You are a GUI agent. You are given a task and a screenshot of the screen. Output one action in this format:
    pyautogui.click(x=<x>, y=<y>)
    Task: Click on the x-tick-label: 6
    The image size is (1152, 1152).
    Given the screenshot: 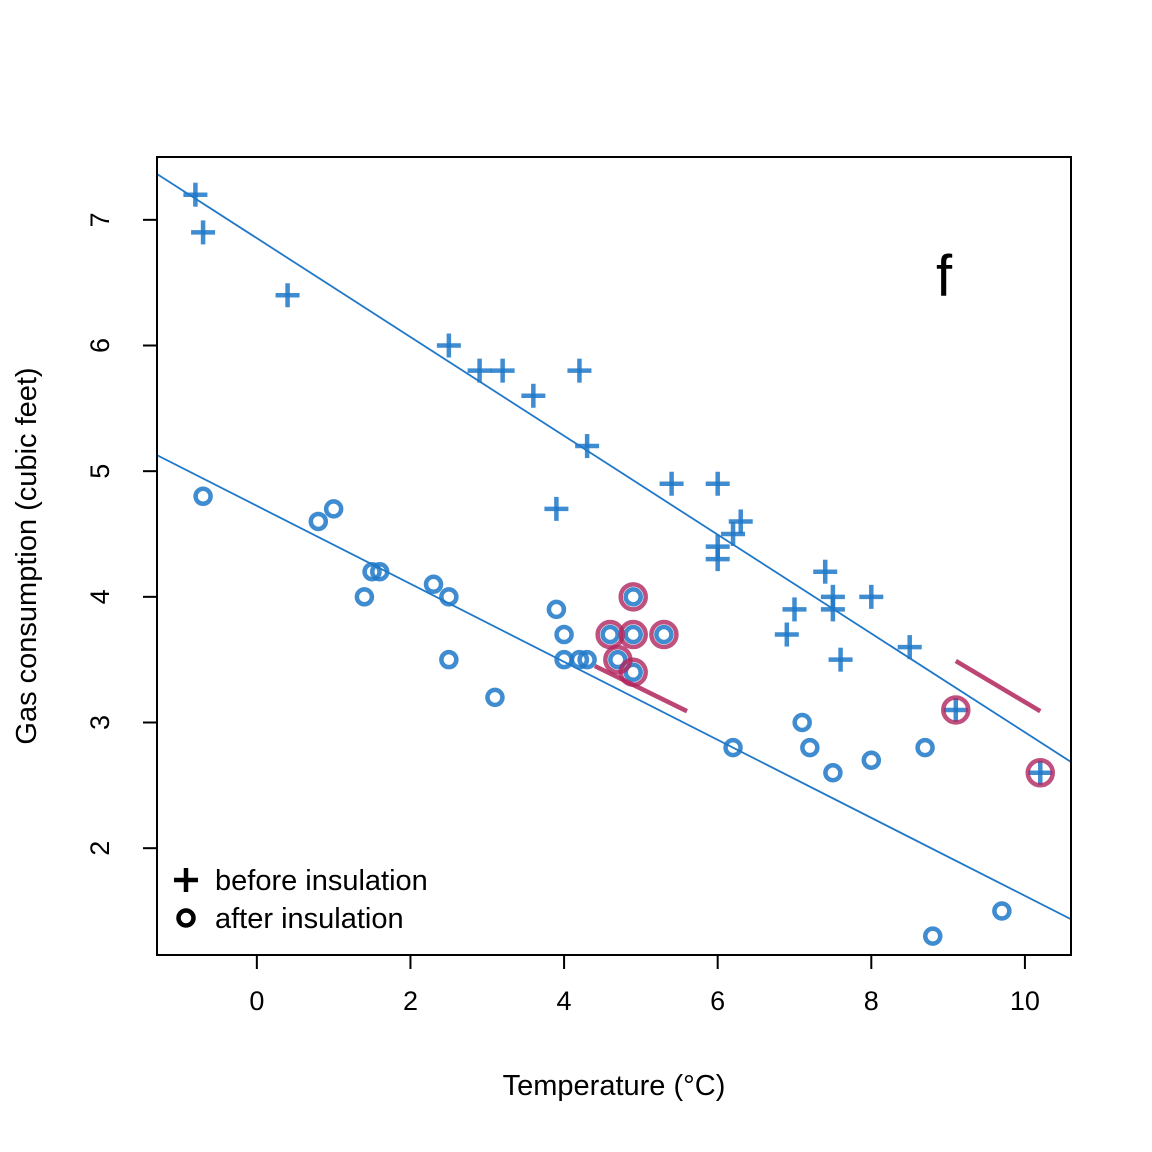 What is the action you would take?
    pyautogui.click(x=717, y=1001)
    